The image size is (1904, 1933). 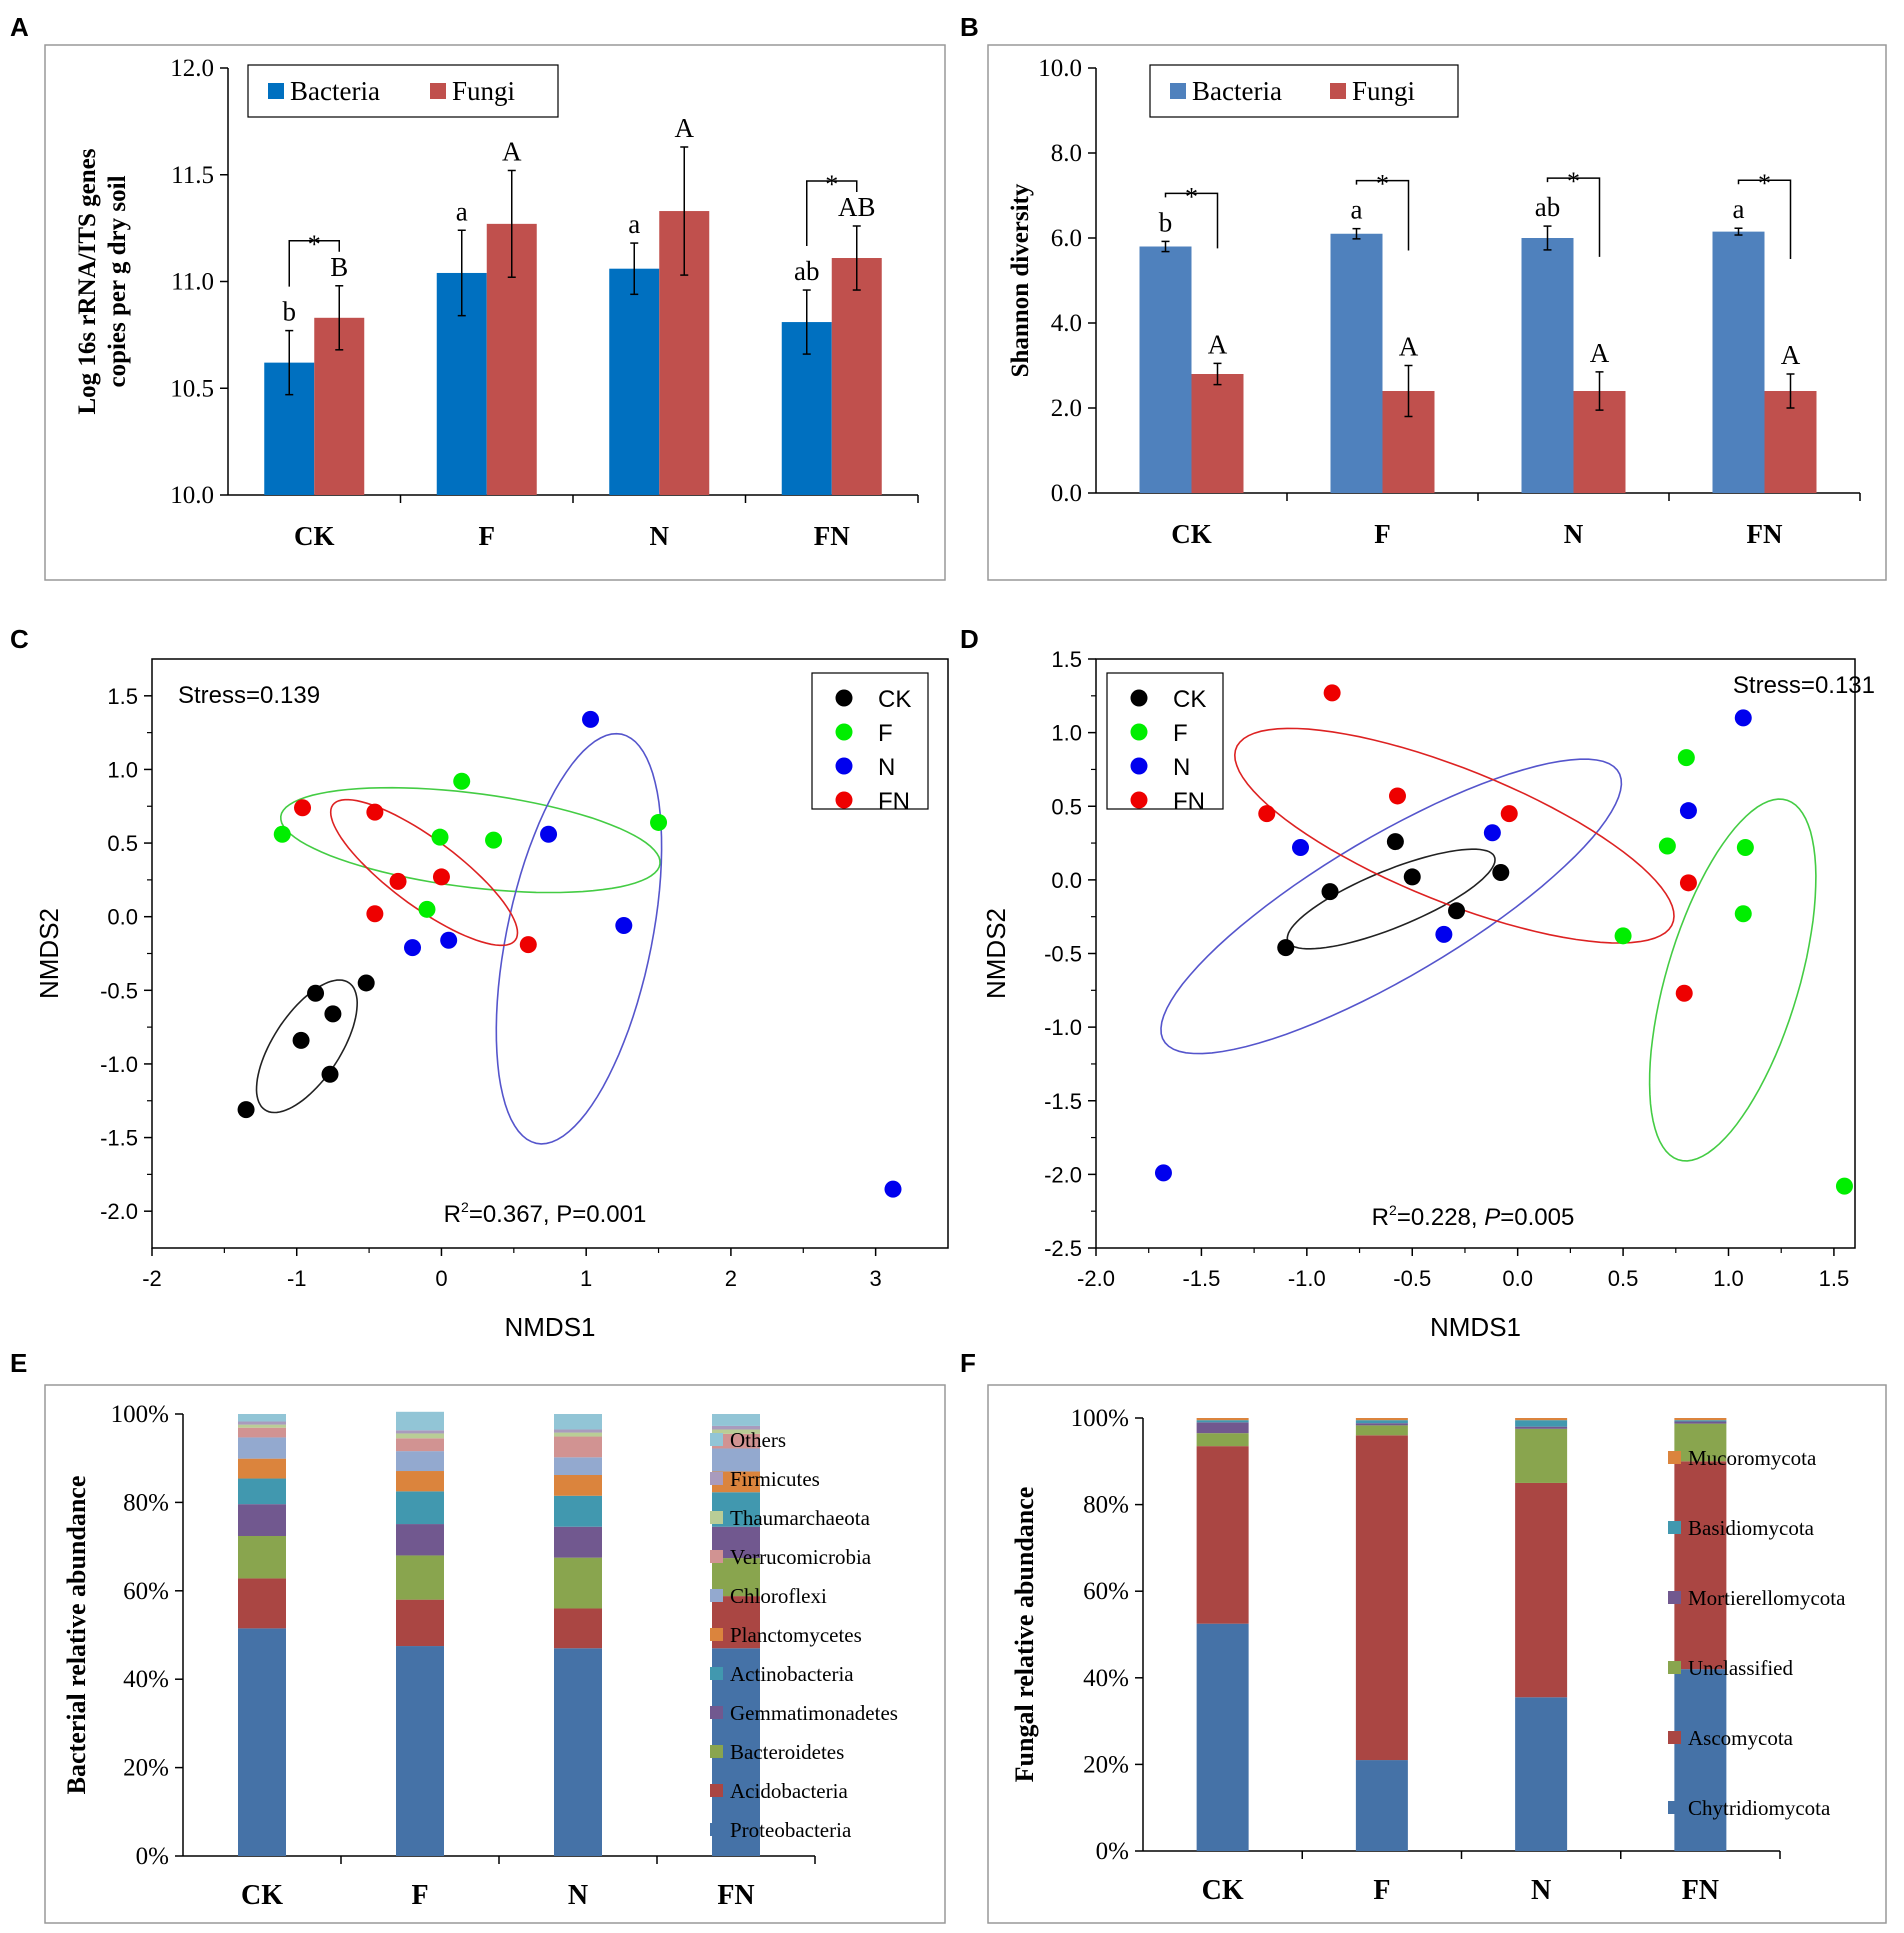 What do you see at coordinates (1541, 1774) in the screenshot?
I see `segment-chytridiomycota-n` at bounding box center [1541, 1774].